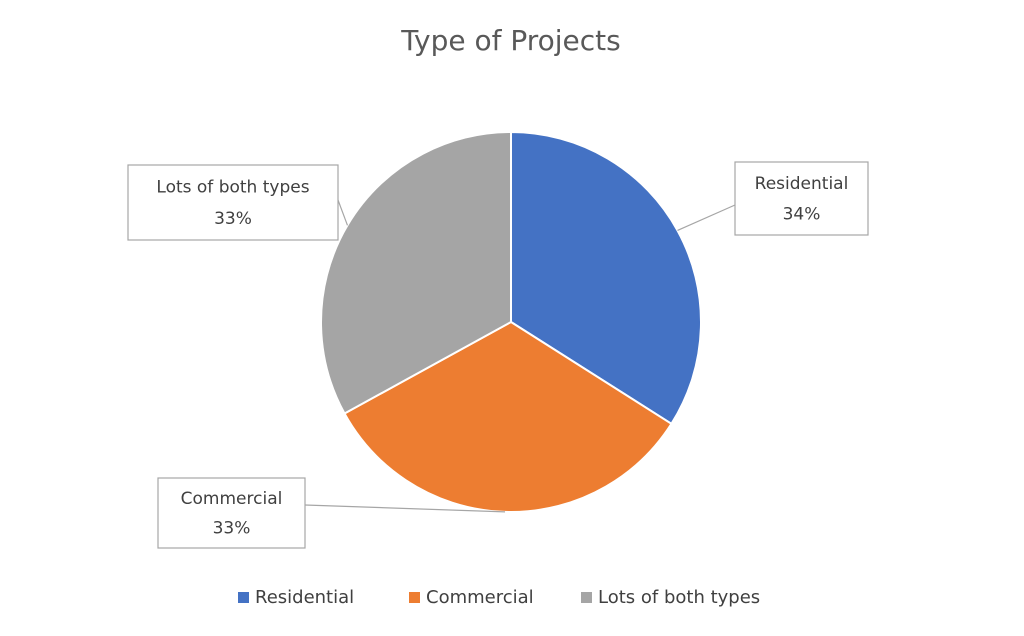 The height and width of the screenshot is (636, 1024). I want to click on data-label-name: Lots of both types, so click(232, 188).